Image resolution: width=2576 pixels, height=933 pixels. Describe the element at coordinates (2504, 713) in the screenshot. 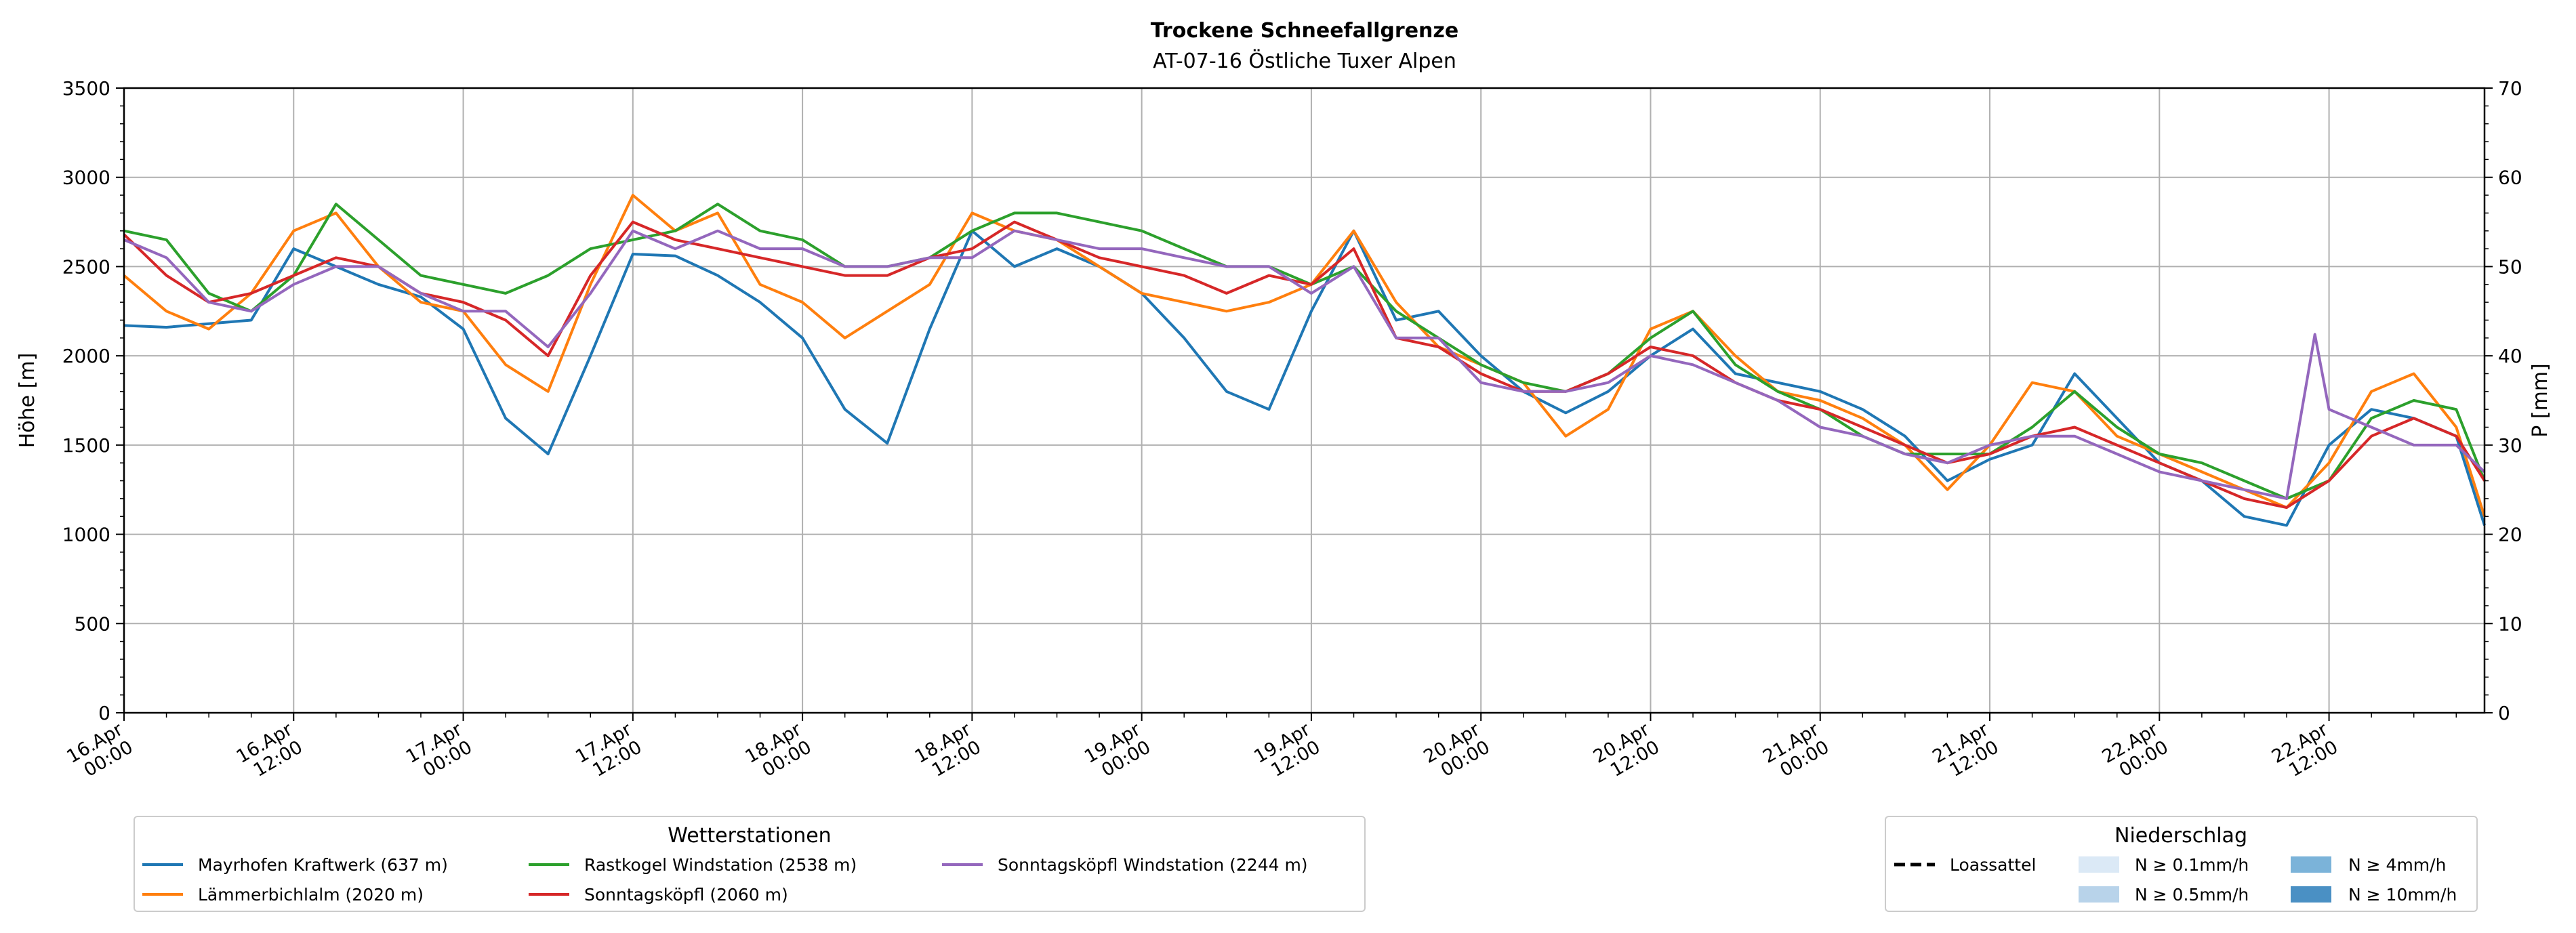

I see `y2-tick-label-0: 0` at that location.